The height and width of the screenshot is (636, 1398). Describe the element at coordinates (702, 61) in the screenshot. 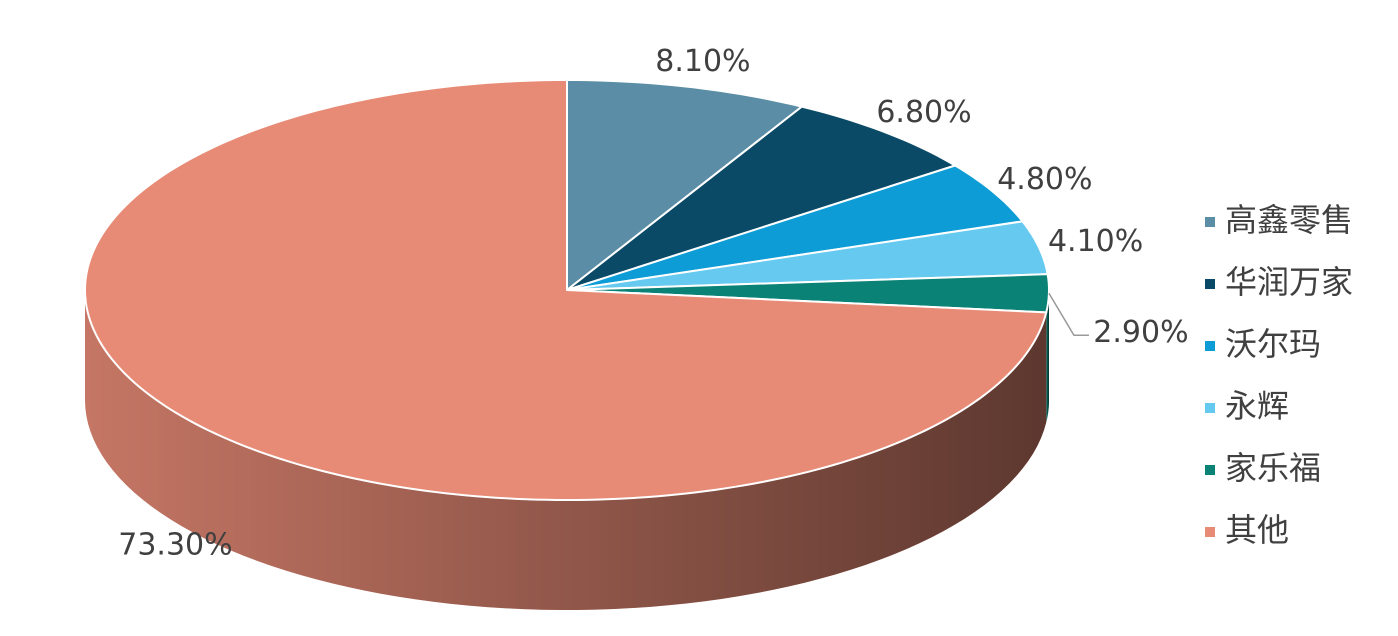

I see `value-label: 8.10%` at that location.